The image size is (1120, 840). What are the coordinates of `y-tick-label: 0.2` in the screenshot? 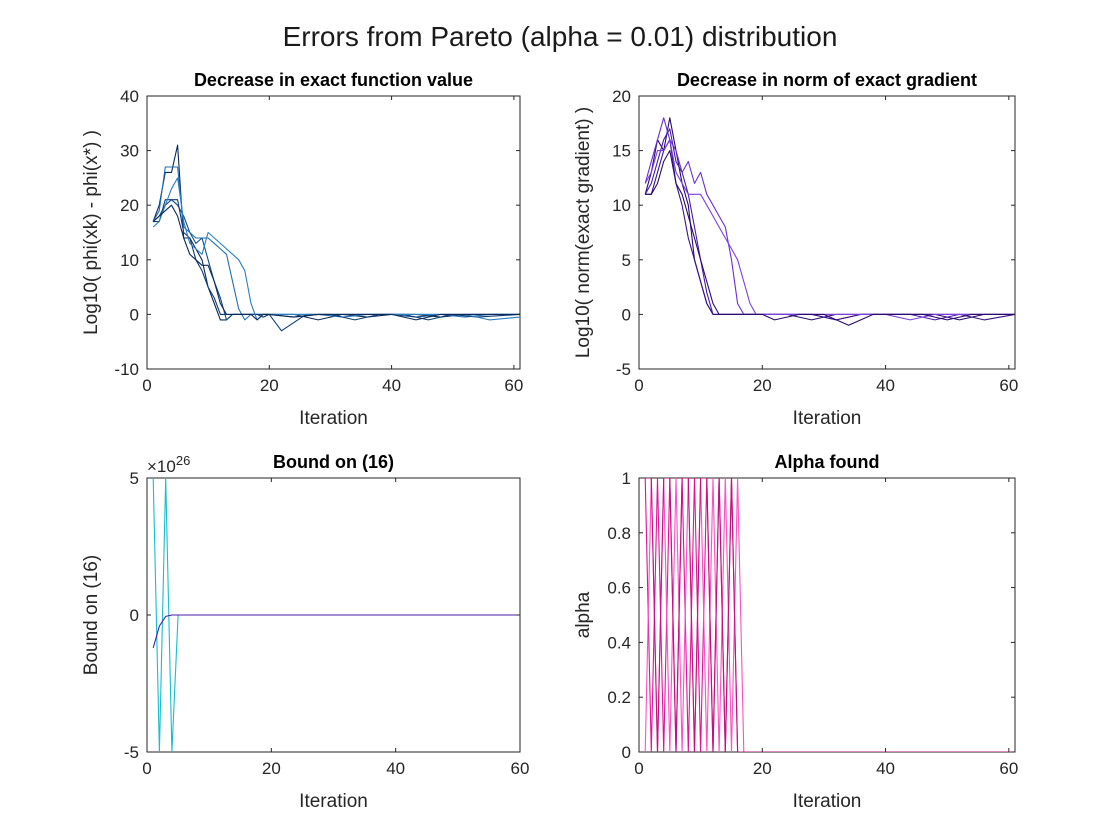 It's located at (619, 697).